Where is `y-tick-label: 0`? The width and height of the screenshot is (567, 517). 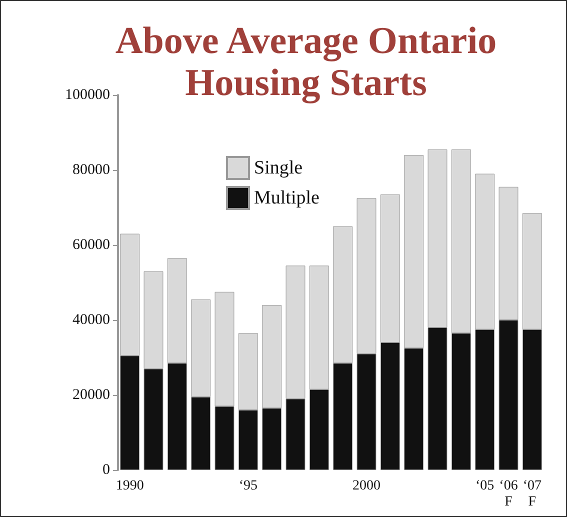 y-tick-label: 0 is located at coordinates (106, 470).